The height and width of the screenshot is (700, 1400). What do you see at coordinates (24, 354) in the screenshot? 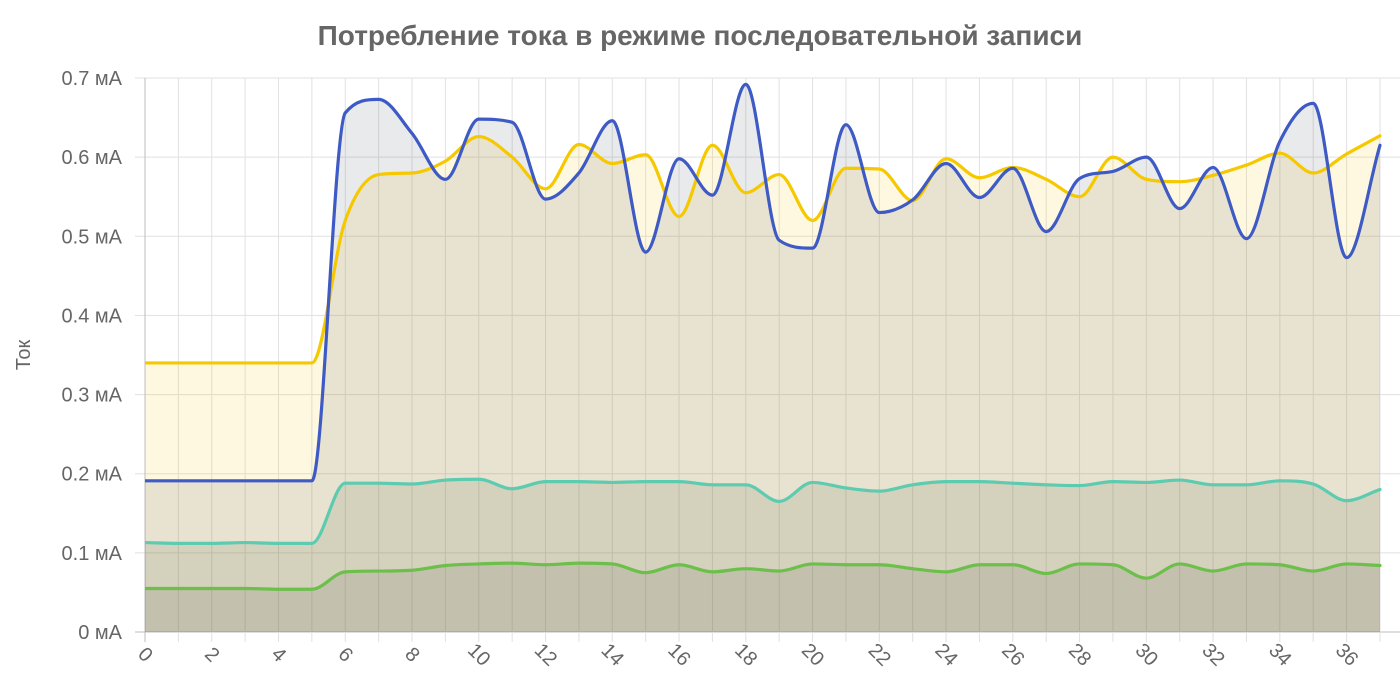
I see `y-axis-label: Ток` at bounding box center [24, 354].